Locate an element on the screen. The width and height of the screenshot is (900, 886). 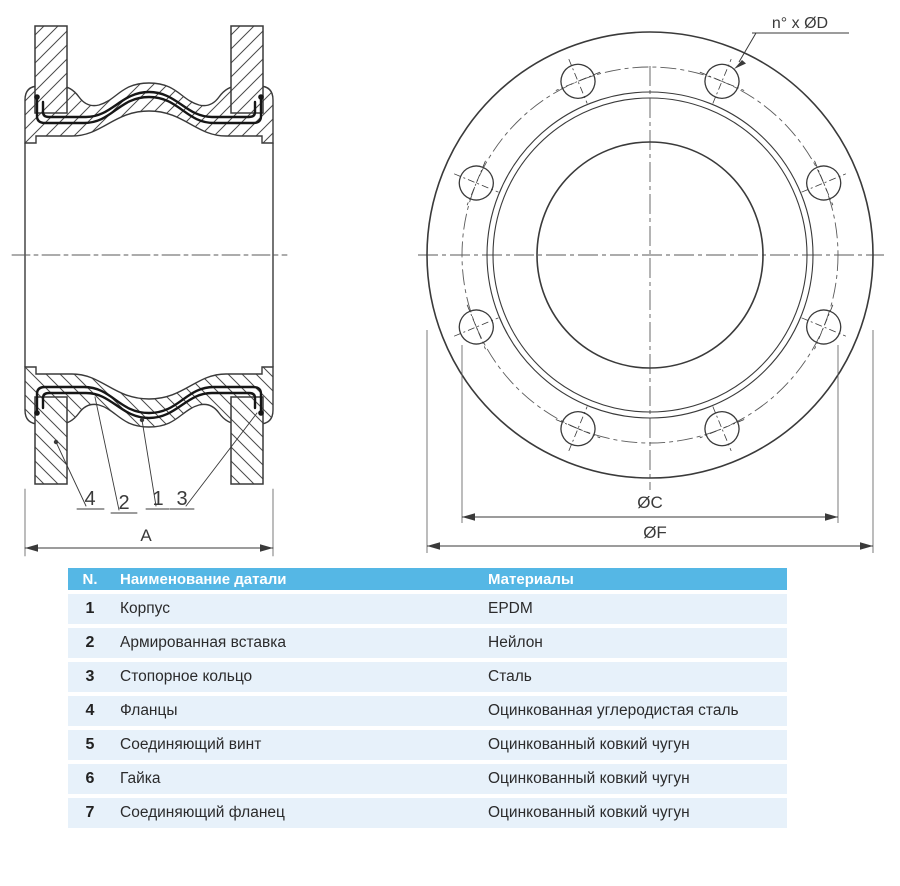
dimension-F: ØF is located at coordinates (650, 441).